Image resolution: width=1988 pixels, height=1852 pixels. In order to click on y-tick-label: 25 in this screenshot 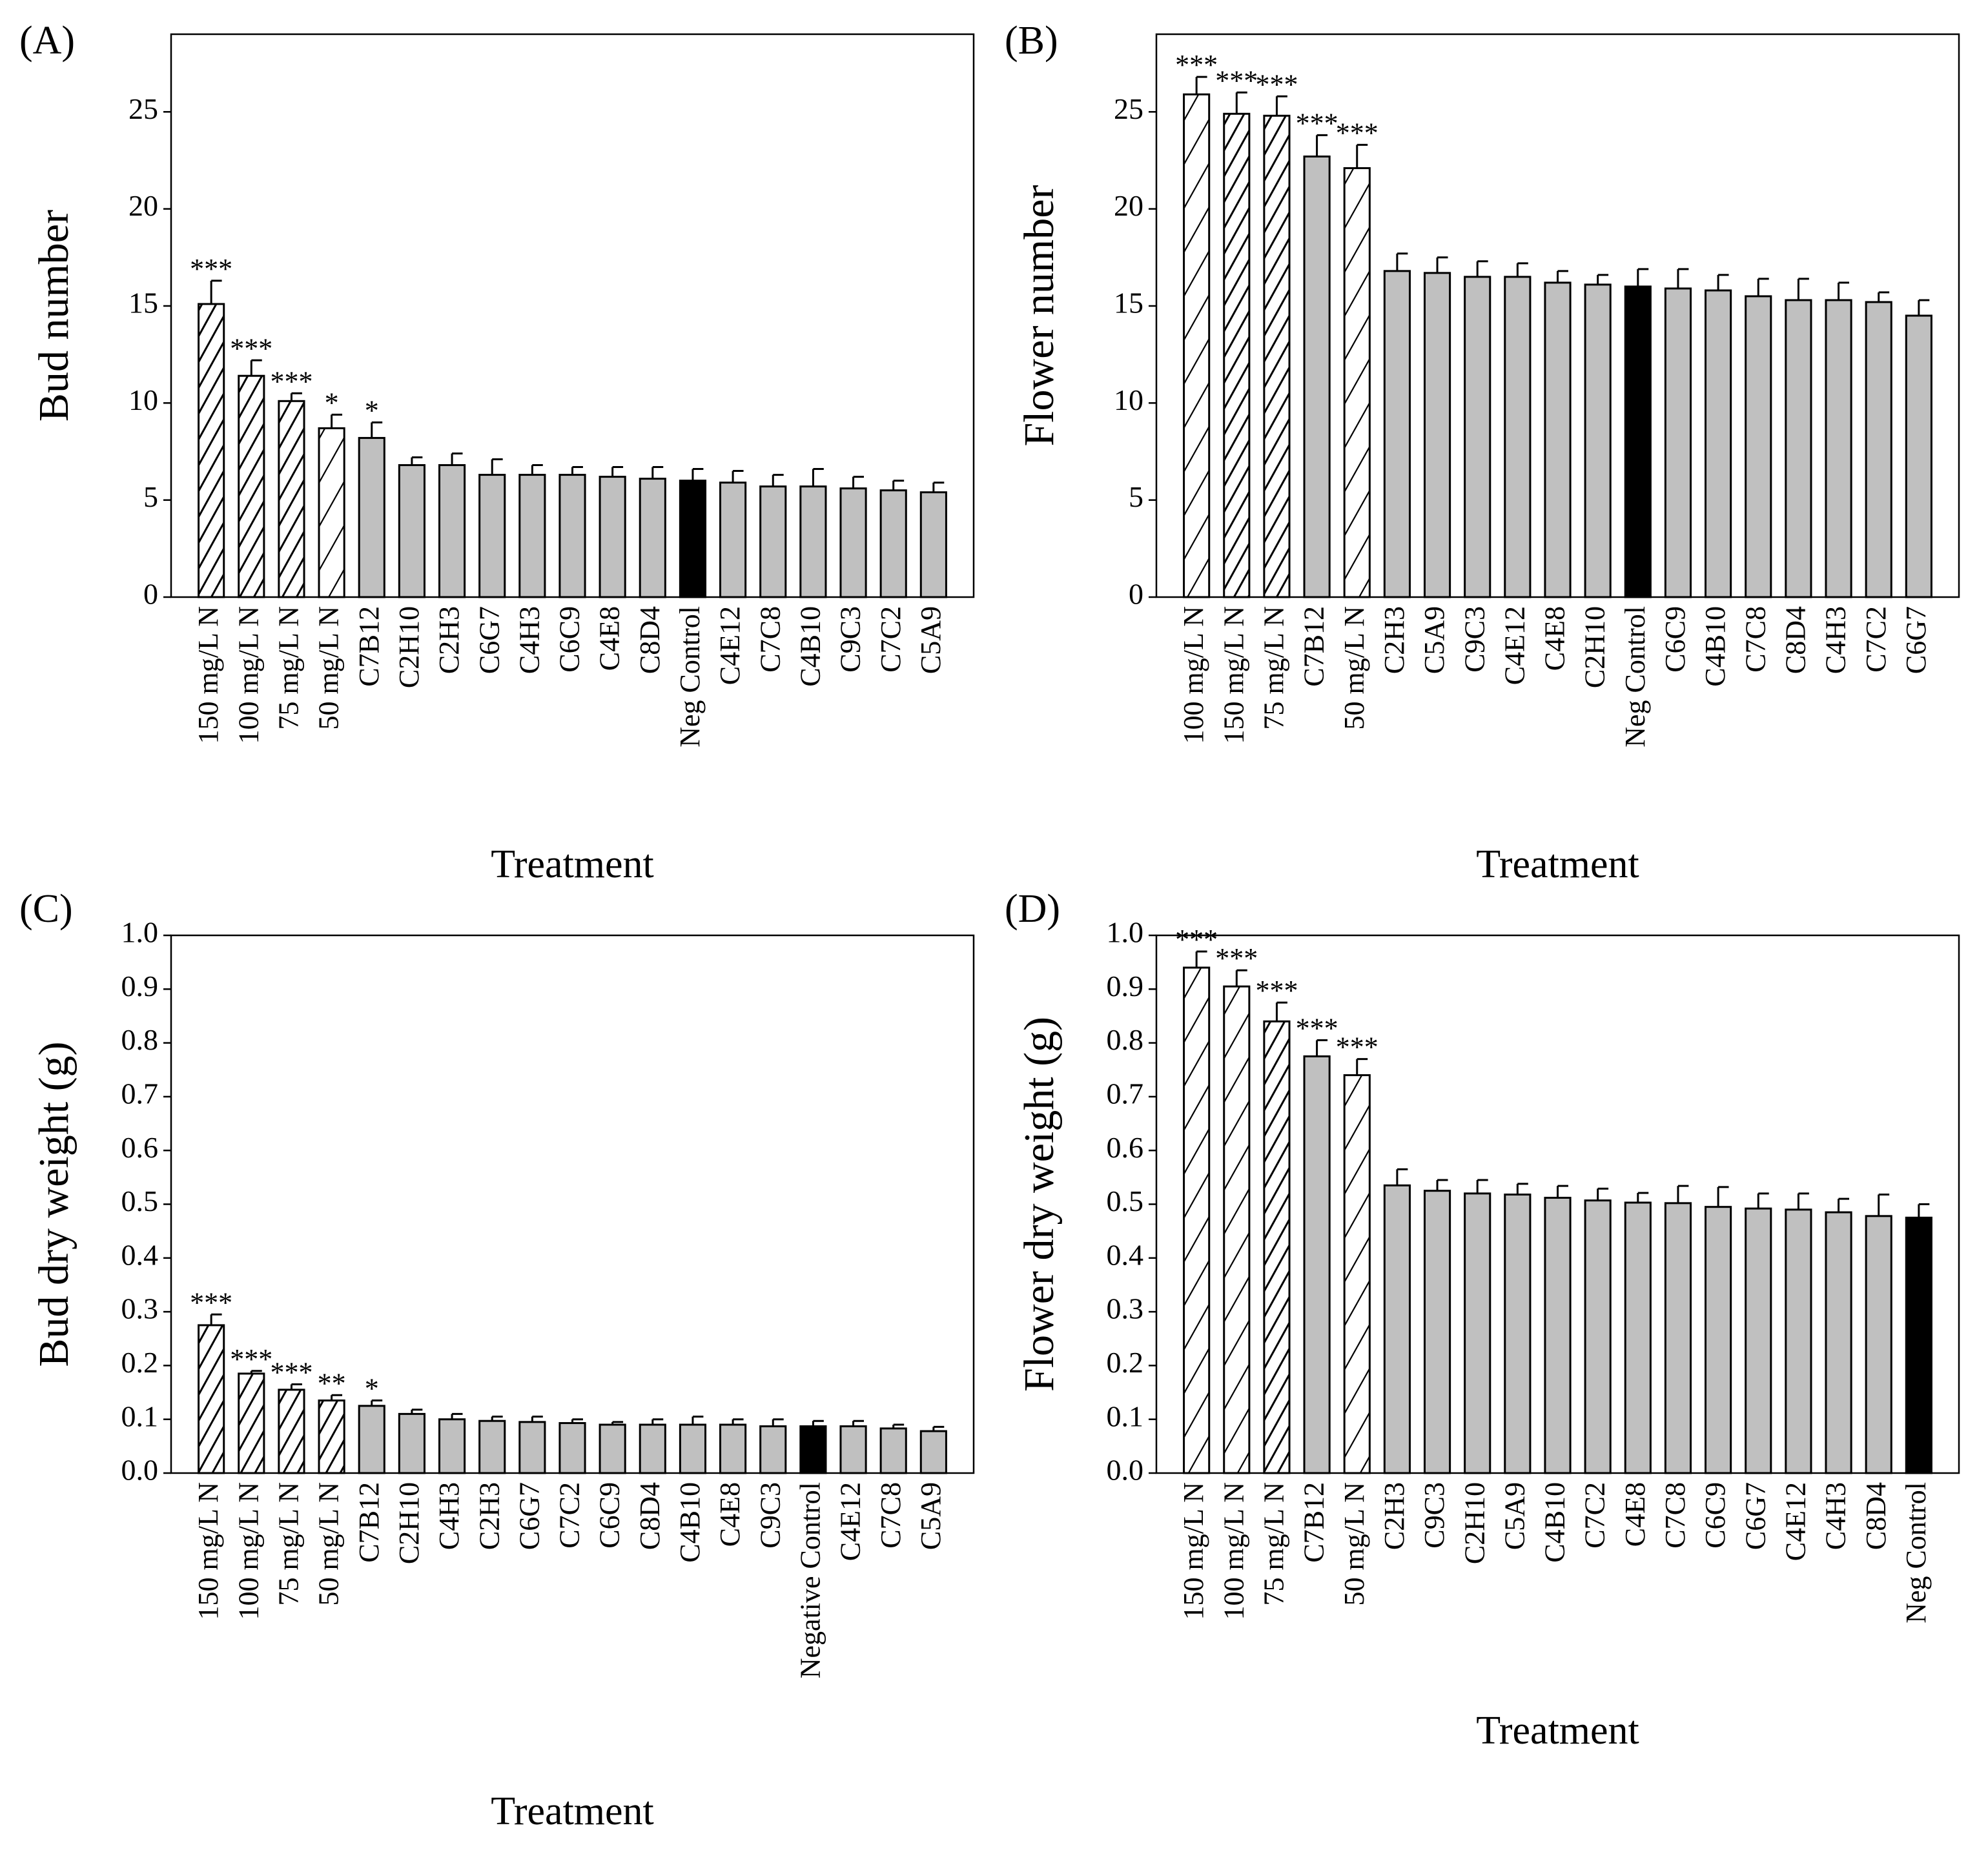, I will do `click(1128, 109)`.